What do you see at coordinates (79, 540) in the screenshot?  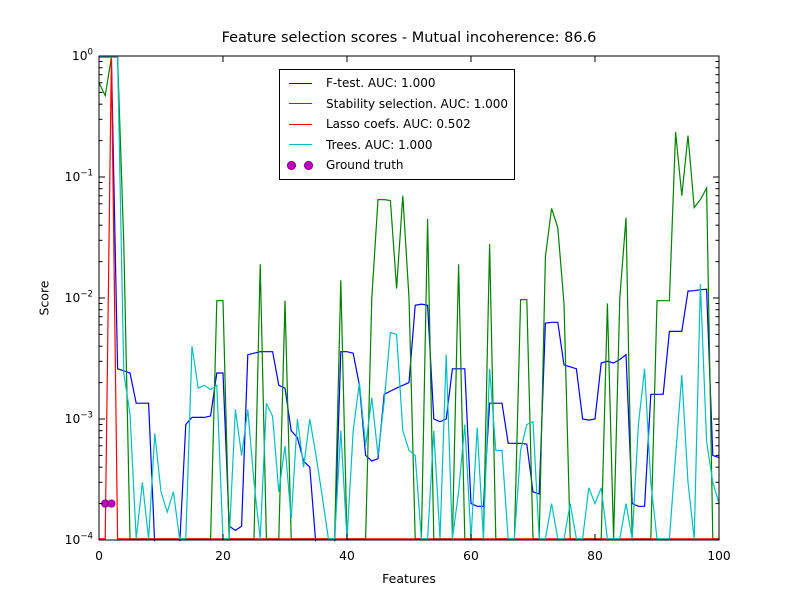 I see `y-tick-label-4: 10⁻⁴` at bounding box center [79, 540].